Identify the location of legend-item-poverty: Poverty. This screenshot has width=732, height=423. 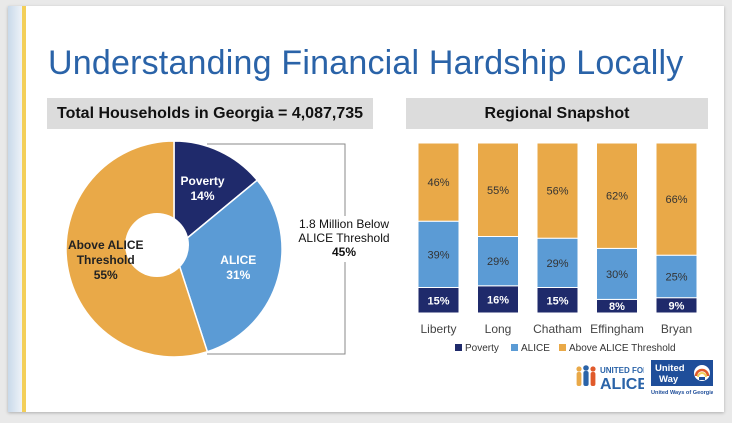
(482, 348).